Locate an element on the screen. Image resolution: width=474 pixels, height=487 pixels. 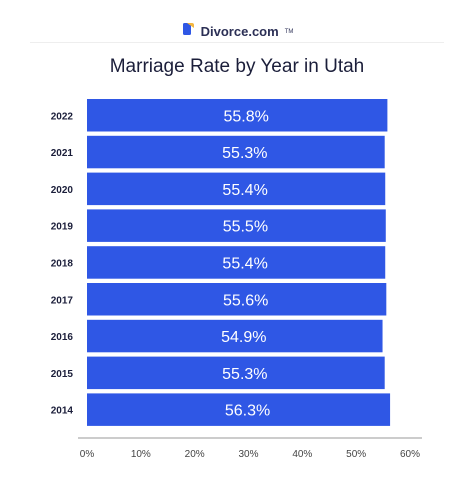
category-label: 2020 is located at coordinates (62, 190).